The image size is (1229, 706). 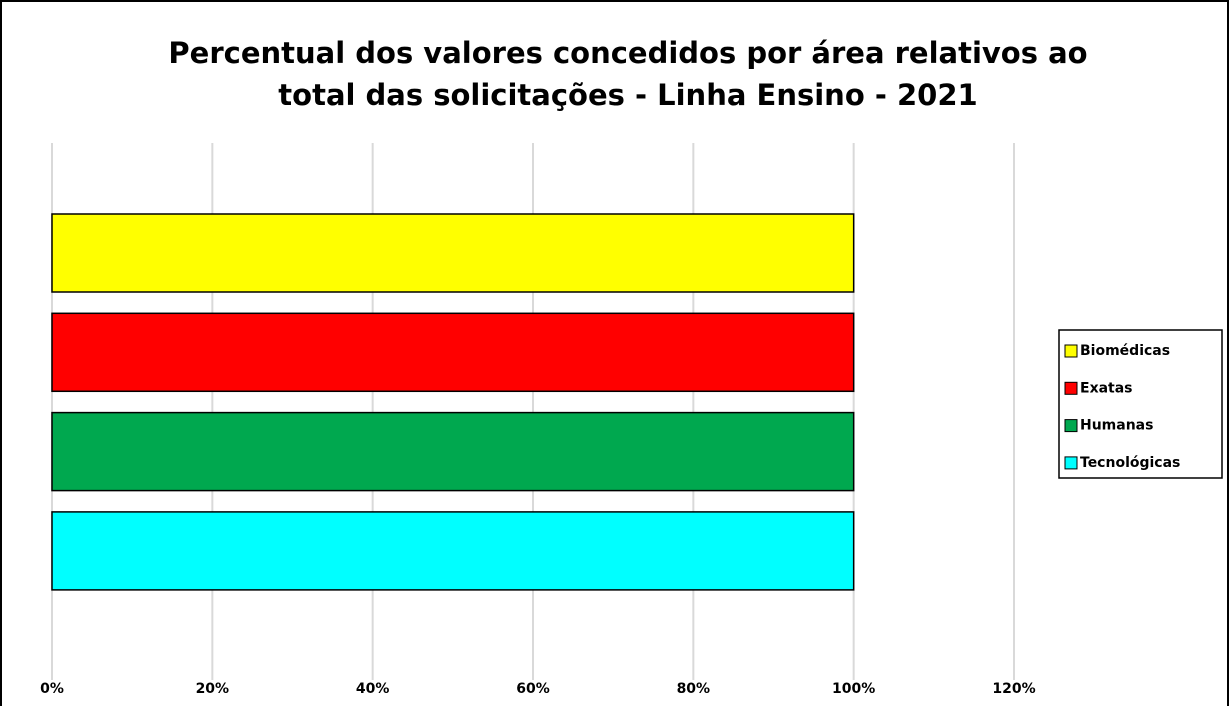 What do you see at coordinates (533, 689) in the screenshot?
I see `x-tick-label: 60%` at bounding box center [533, 689].